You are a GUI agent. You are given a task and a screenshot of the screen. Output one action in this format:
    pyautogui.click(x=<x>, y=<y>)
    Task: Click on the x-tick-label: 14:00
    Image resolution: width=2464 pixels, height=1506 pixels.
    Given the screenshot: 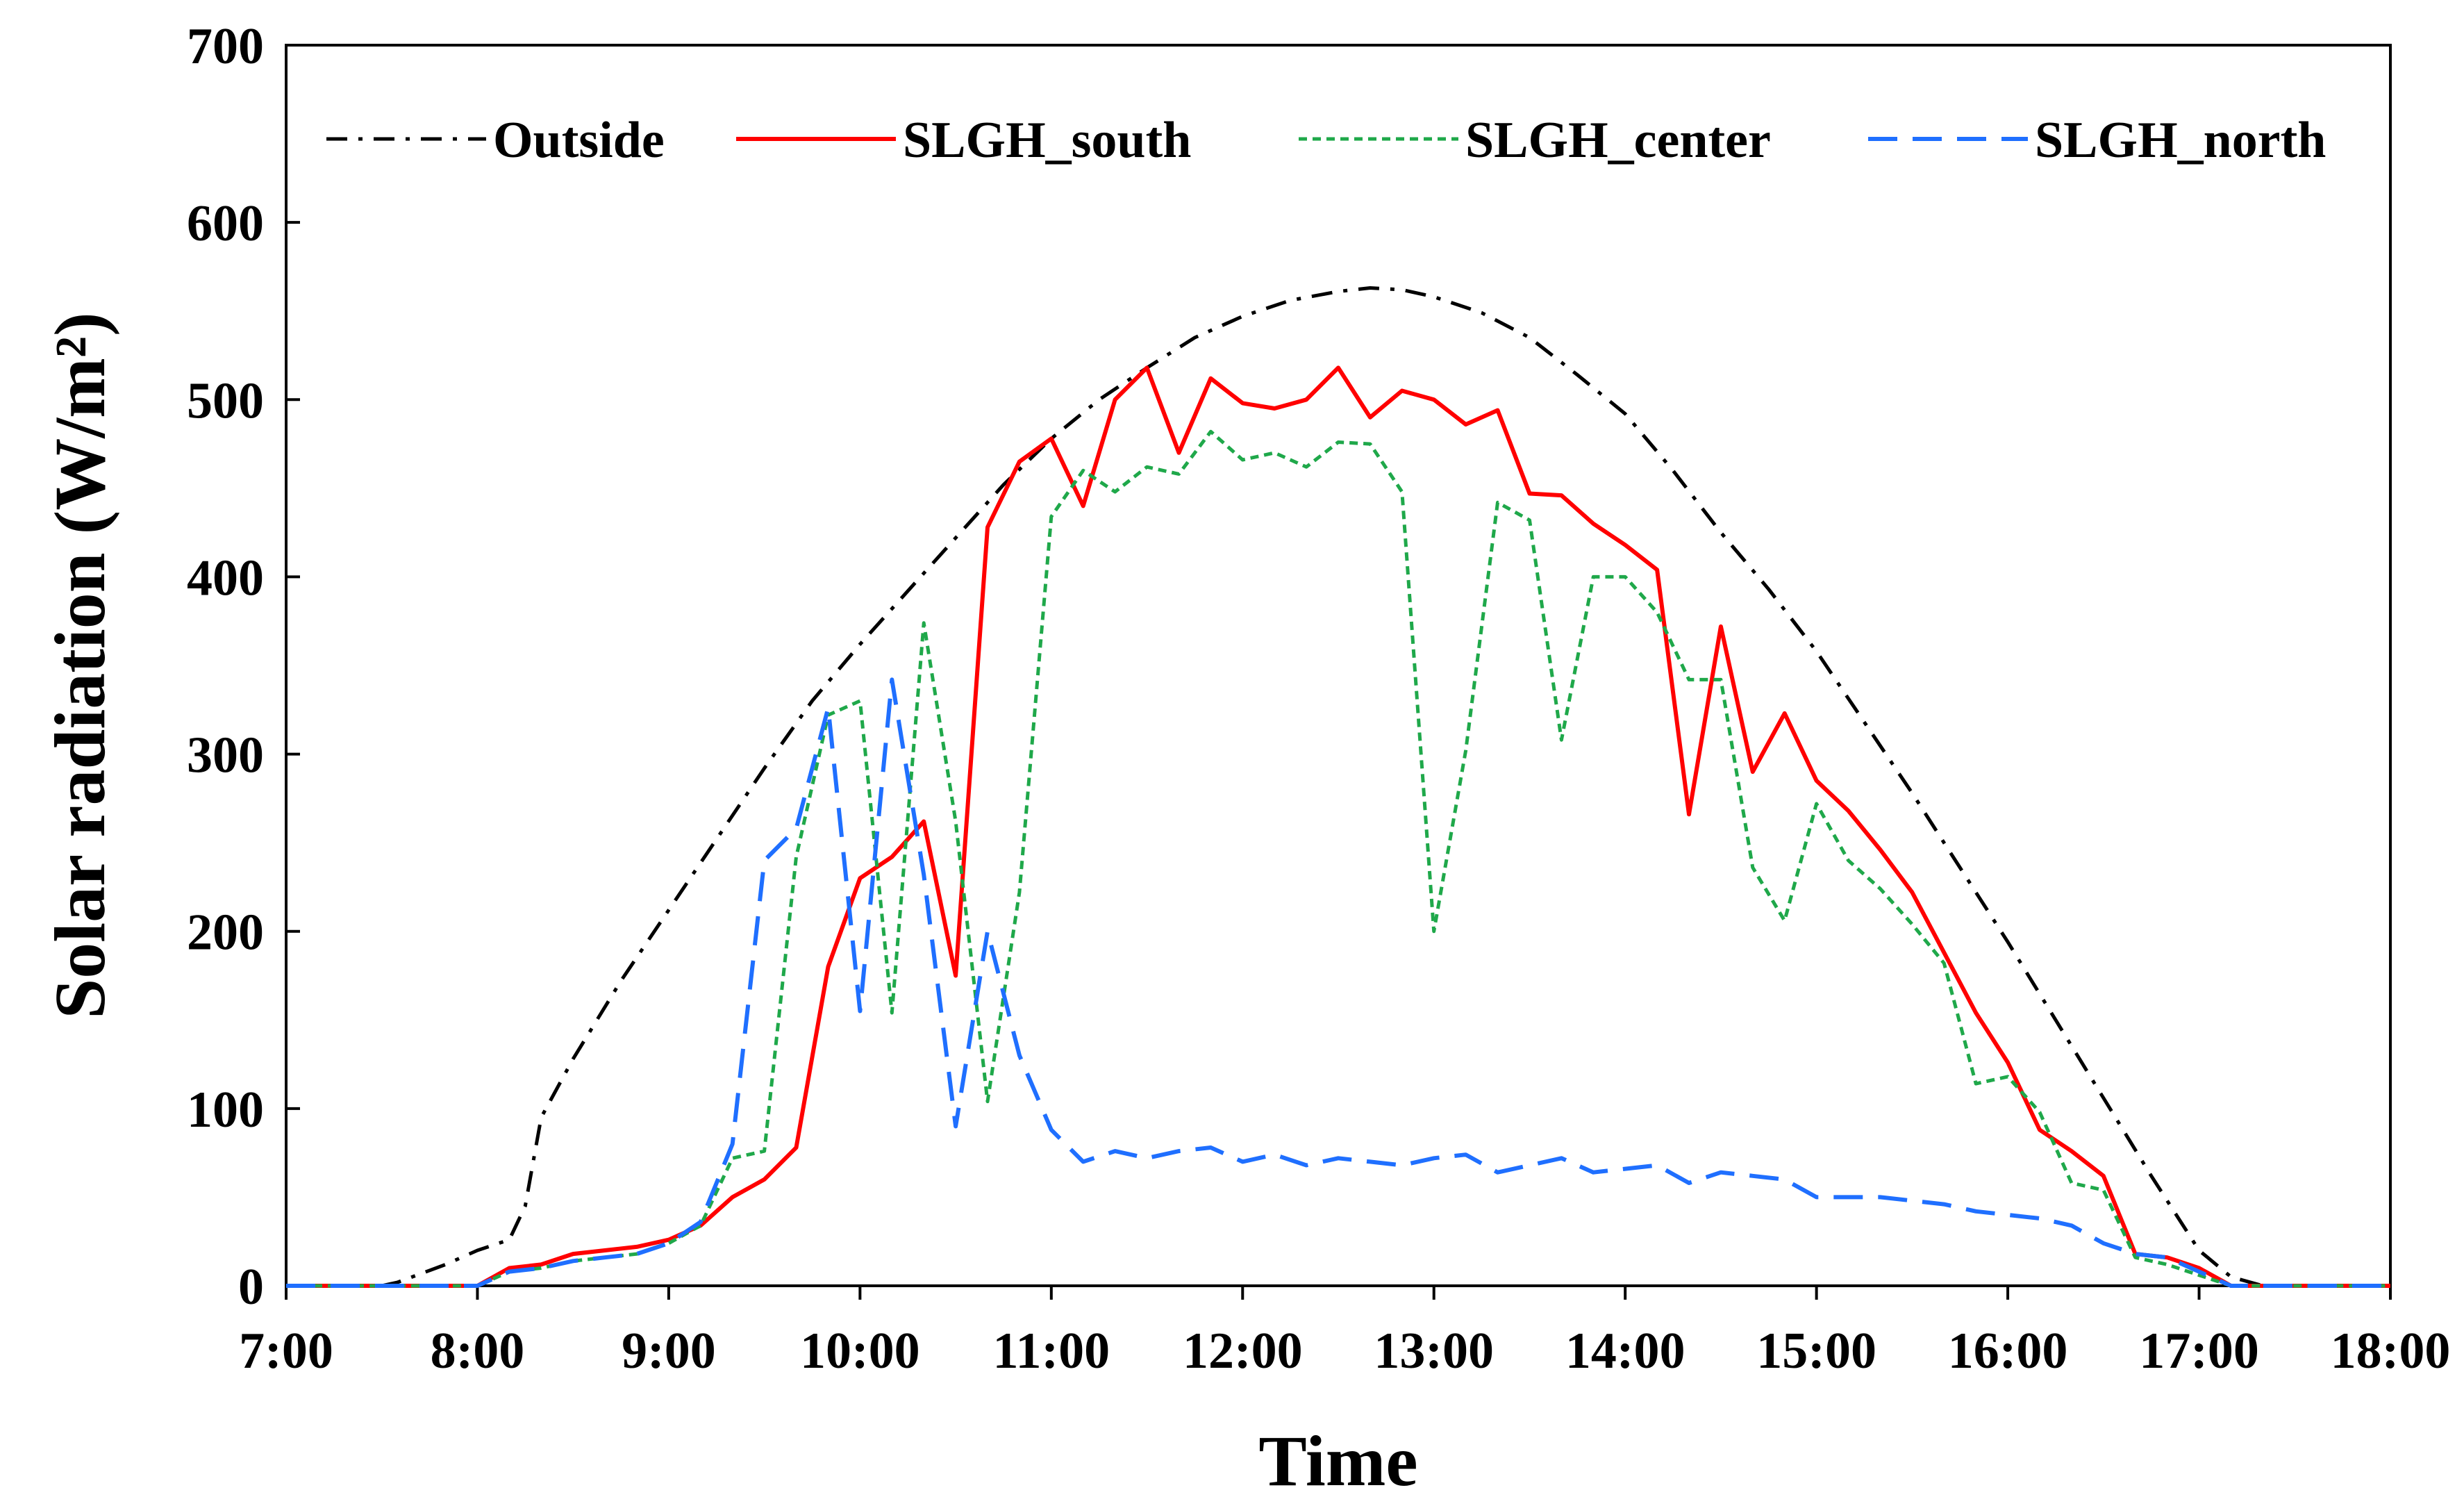 What is the action you would take?
    pyautogui.click(x=1625, y=1351)
    